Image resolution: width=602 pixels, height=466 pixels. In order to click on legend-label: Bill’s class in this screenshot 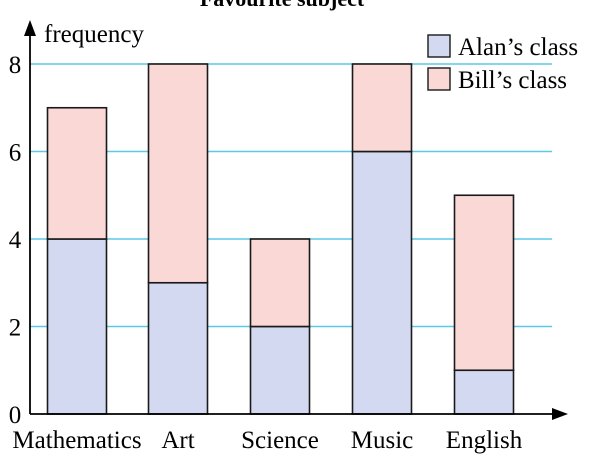, I will do `click(512, 80)`.